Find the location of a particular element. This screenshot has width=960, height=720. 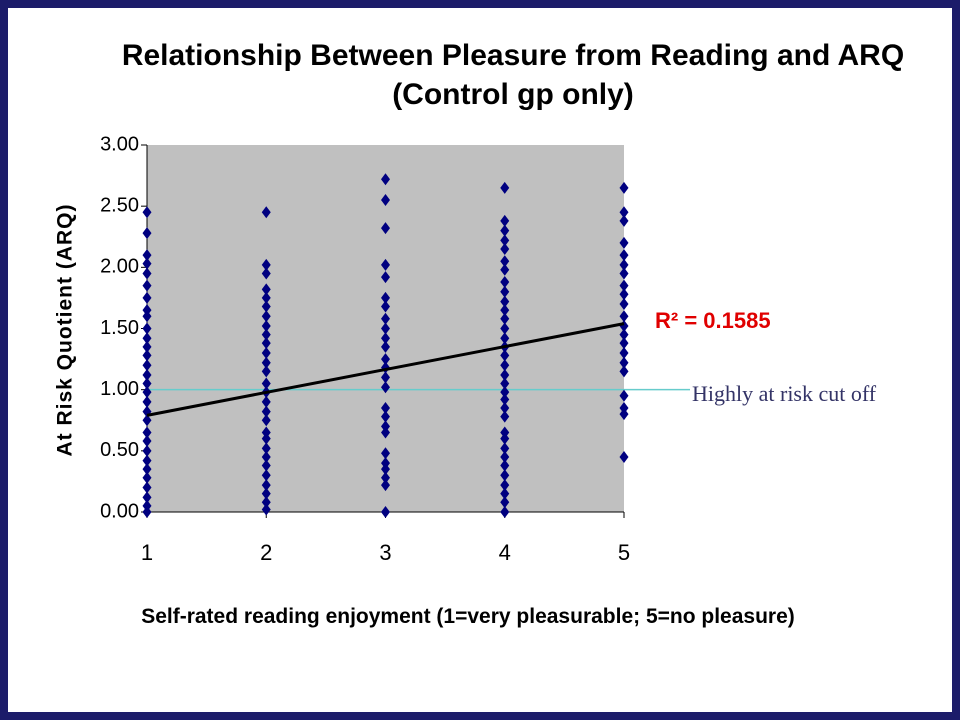

y-tick-label: 2.50 is located at coordinates (119, 205).